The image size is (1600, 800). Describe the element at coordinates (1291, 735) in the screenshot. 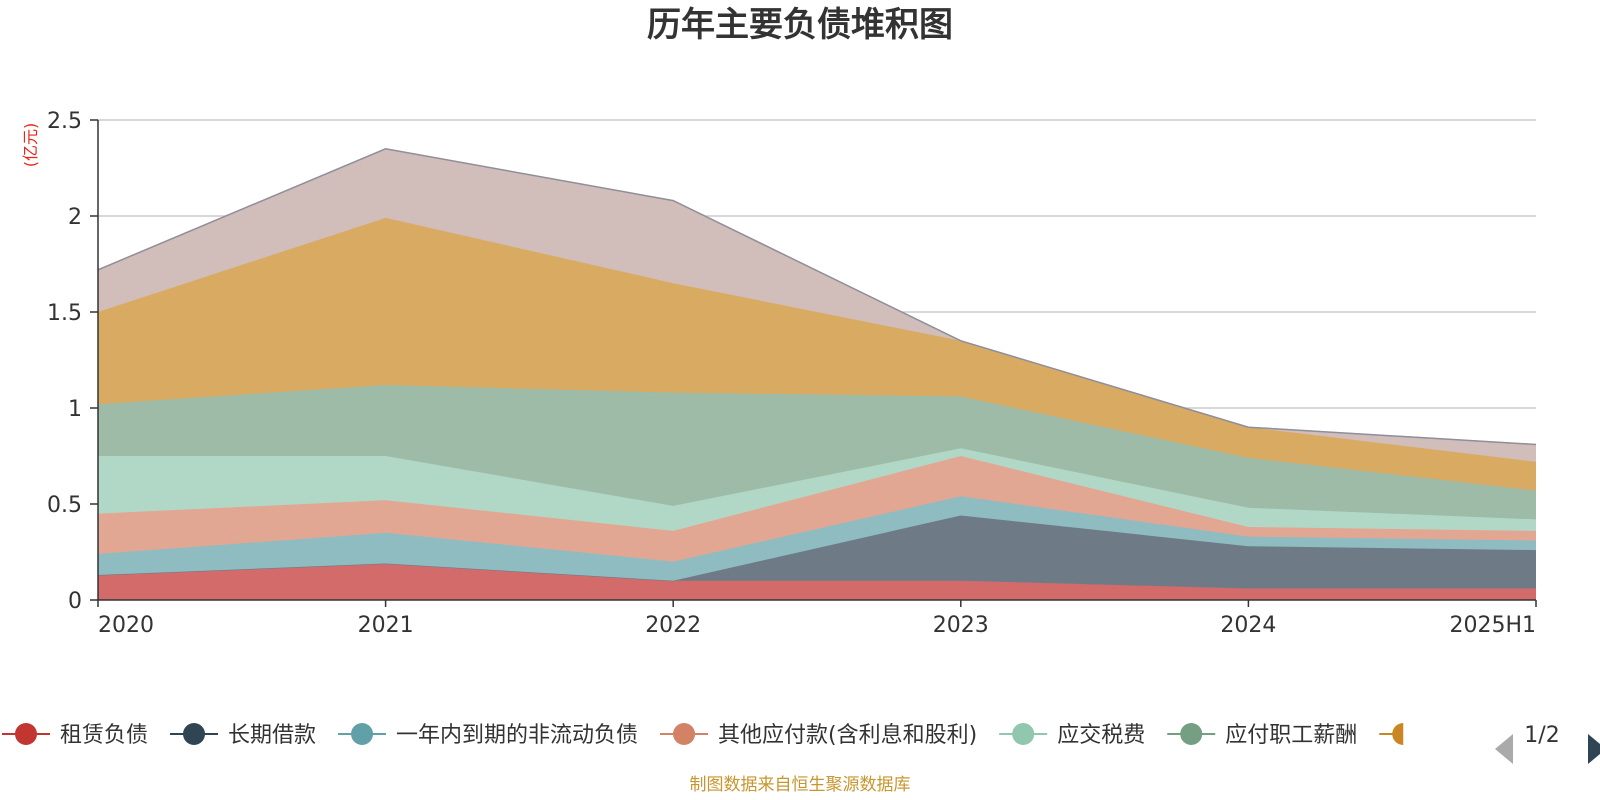

I see `legend-label: 应付职工薪酬` at that location.